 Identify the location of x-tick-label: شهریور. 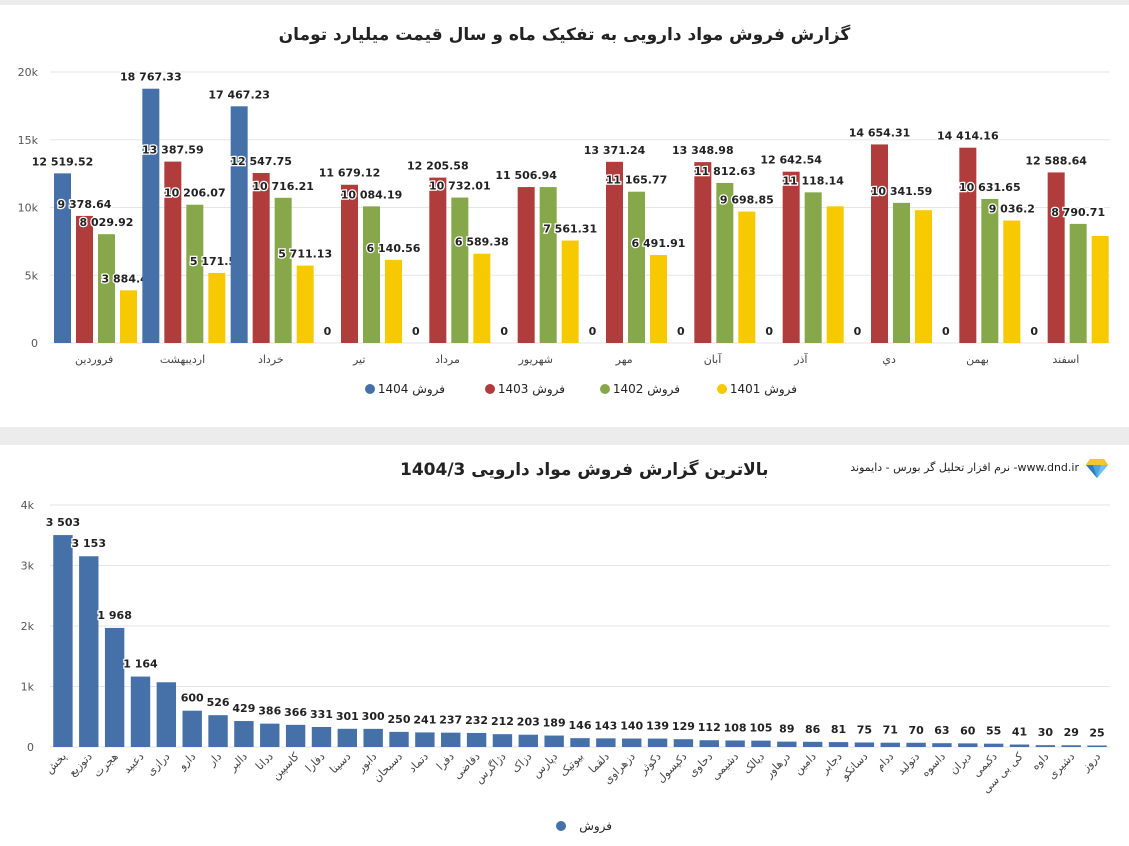
(535, 359).